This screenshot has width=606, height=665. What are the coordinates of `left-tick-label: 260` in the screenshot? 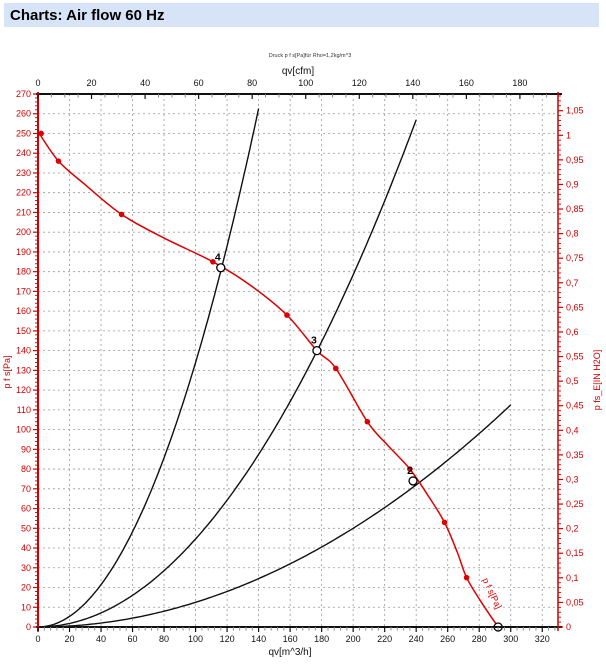 It's located at (23, 114).